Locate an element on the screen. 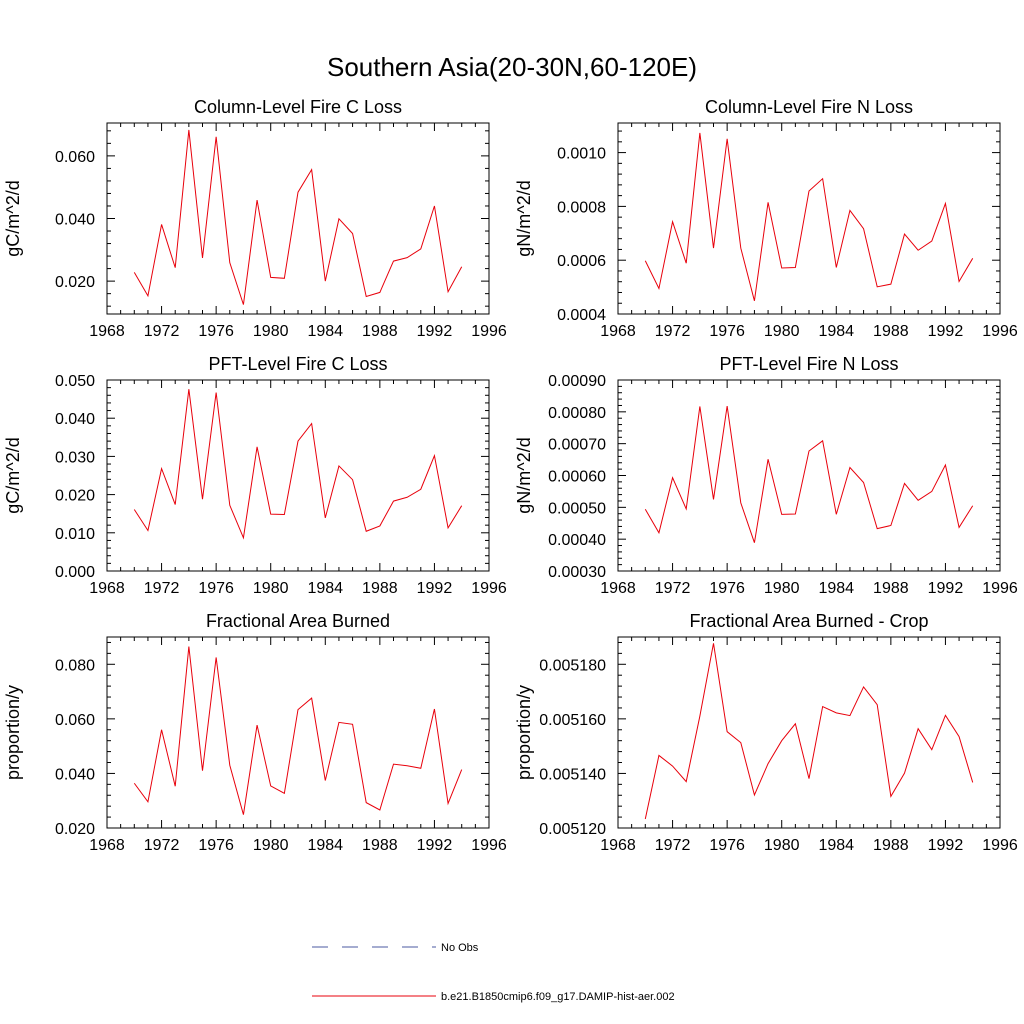  y-tick-label: 0.060 is located at coordinates (75, 157).